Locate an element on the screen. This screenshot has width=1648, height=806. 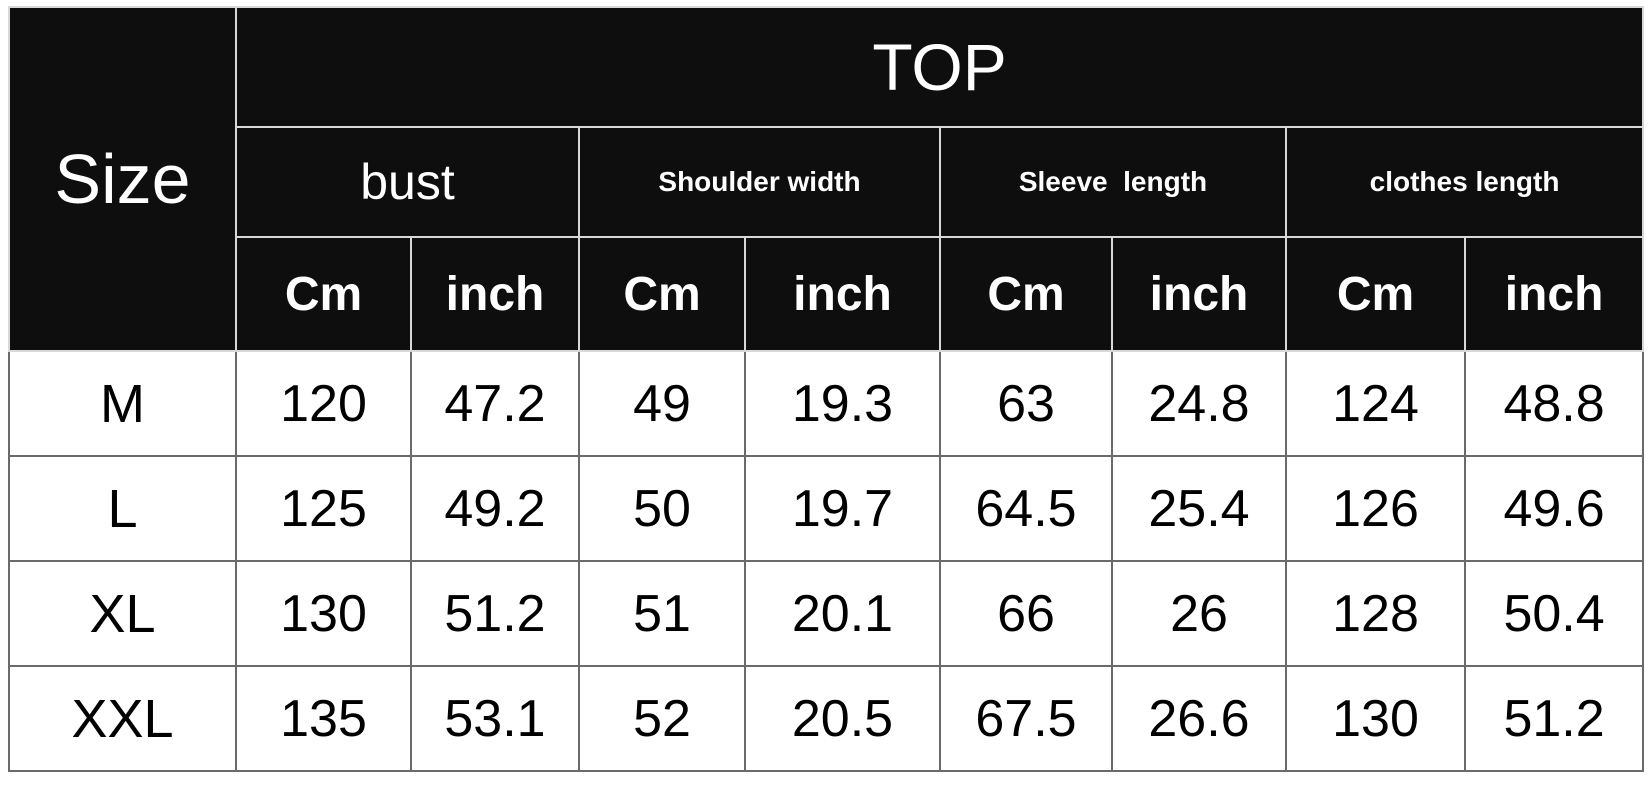
table-cell: 20.5 is located at coordinates (842, 718).